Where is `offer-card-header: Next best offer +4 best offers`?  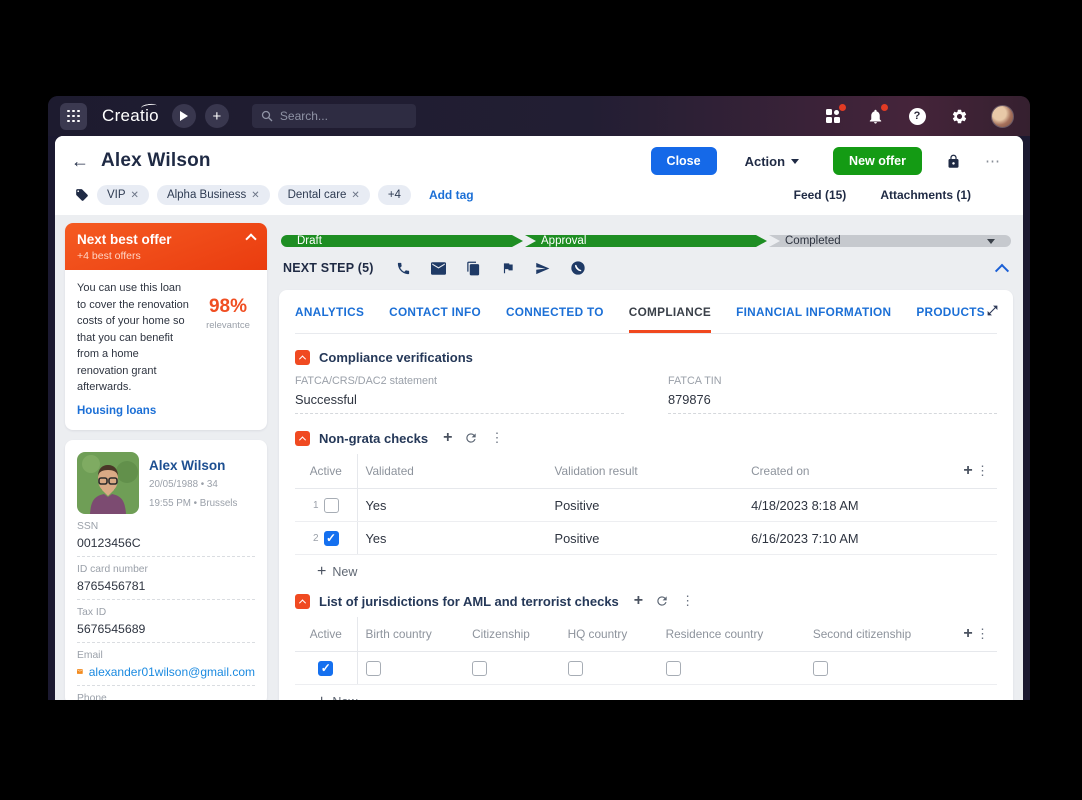 offer-card-header: Next best offer +4 best offers is located at coordinates (166, 246).